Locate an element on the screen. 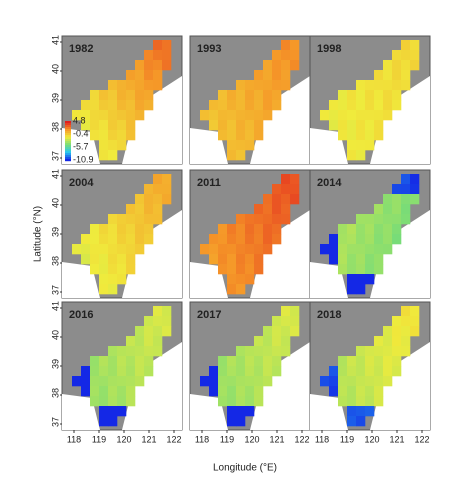 This screenshot has width=474, height=493. x-tick-label: 119 is located at coordinates (347, 439).